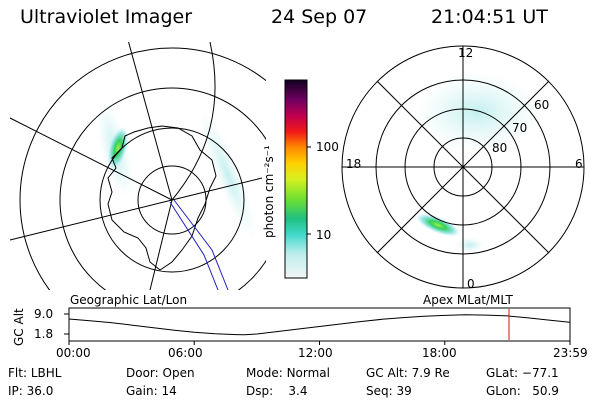 The width and height of the screenshot is (600, 400). What do you see at coordinates (520, 128) in the screenshot?
I see `mlat-label-70: 70` at bounding box center [520, 128].